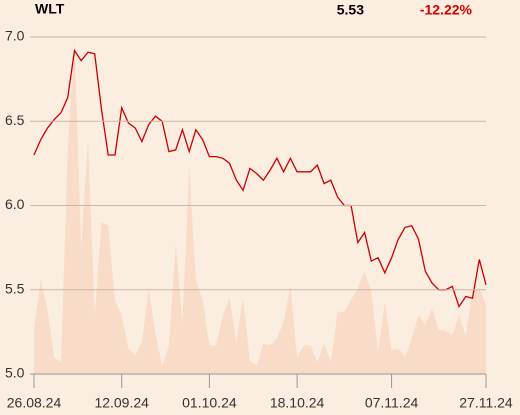 The image size is (520, 415). What do you see at coordinates (50, 9) in the screenshot?
I see `symbol: WLT` at bounding box center [50, 9].